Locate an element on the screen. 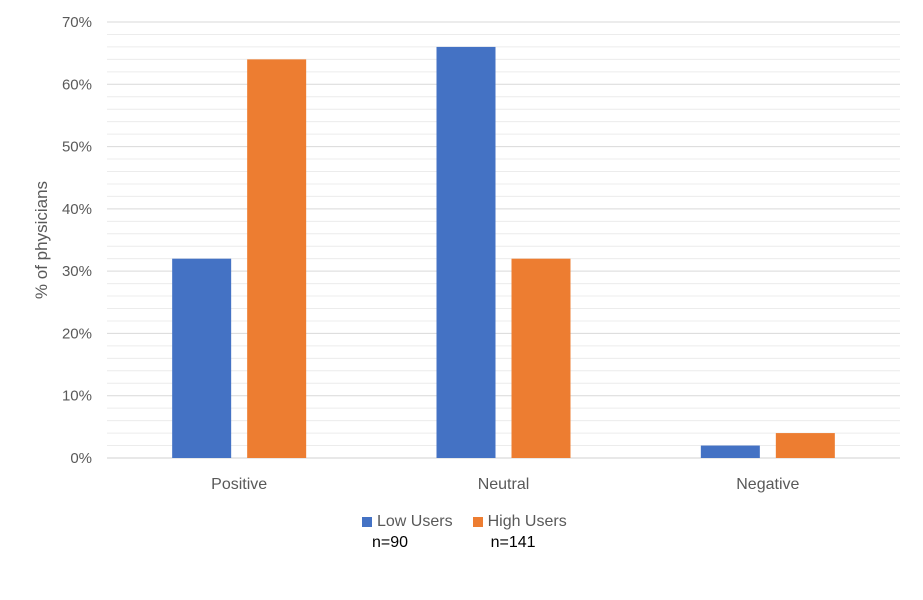 This screenshot has height=600, width=923. y-tick-label: 50% is located at coordinates (77, 147).